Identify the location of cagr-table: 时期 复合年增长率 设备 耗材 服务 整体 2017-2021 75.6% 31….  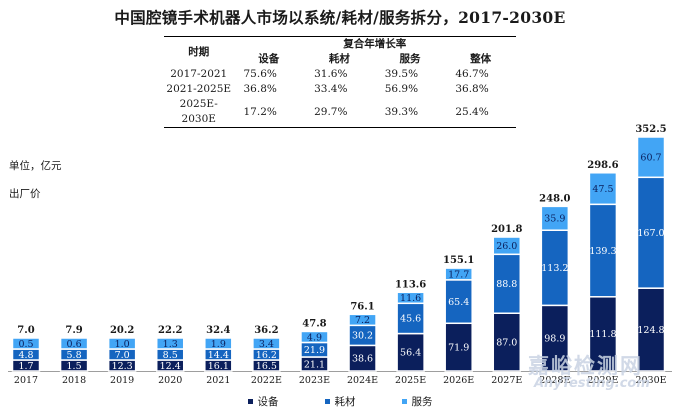
(340, 82).